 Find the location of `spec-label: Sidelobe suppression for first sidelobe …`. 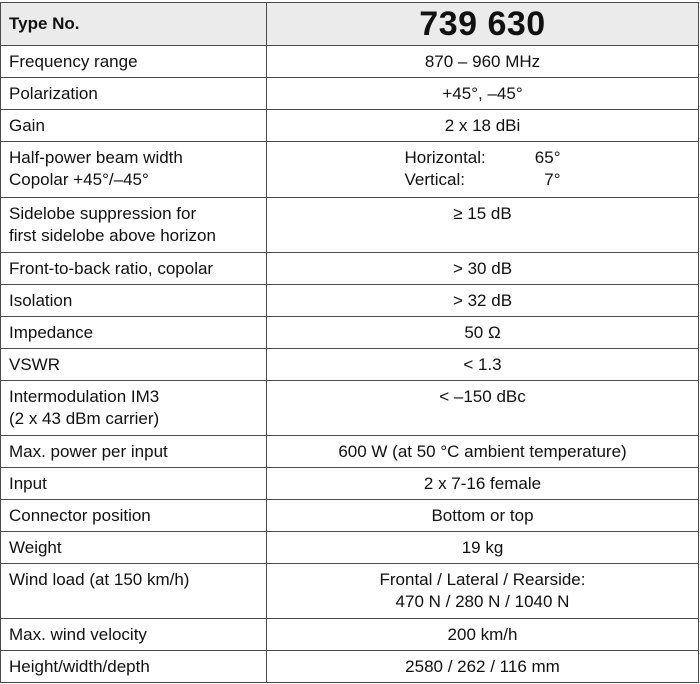

spec-label: Sidelobe suppression for first sidelobe … is located at coordinates (133, 225).